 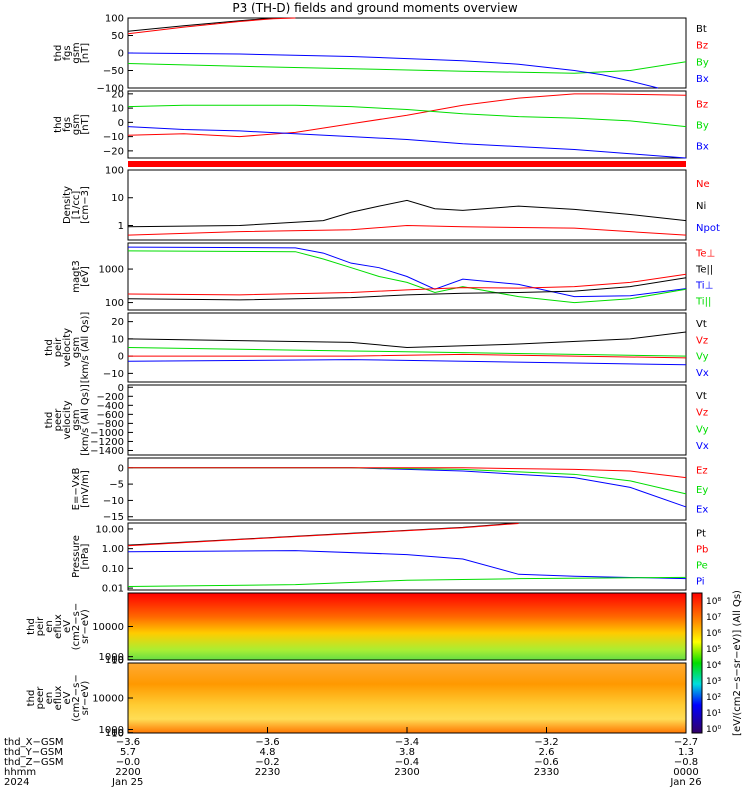 I want to click on legend-entry-fgs: Bt, so click(x=701, y=29).